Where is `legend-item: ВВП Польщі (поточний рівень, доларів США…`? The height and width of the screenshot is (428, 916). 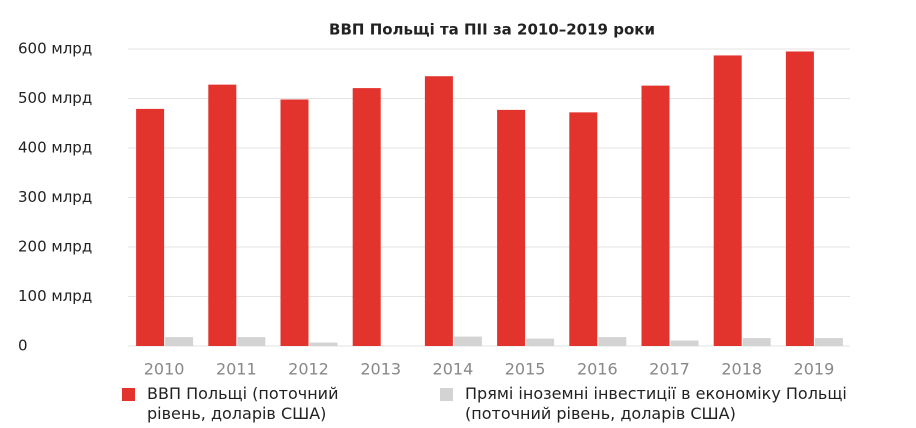 legend-item: ВВП Польщі (поточний рівень, доларів США… is located at coordinates (249, 404).